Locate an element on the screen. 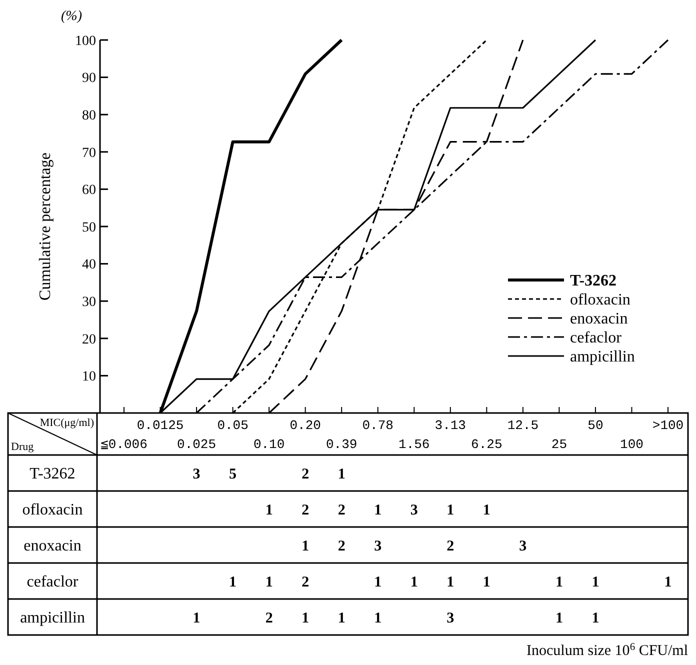 The width and height of the screenshot is (696, 665). x-tick-label: 0.0125 is located at coordinates (160, 425).